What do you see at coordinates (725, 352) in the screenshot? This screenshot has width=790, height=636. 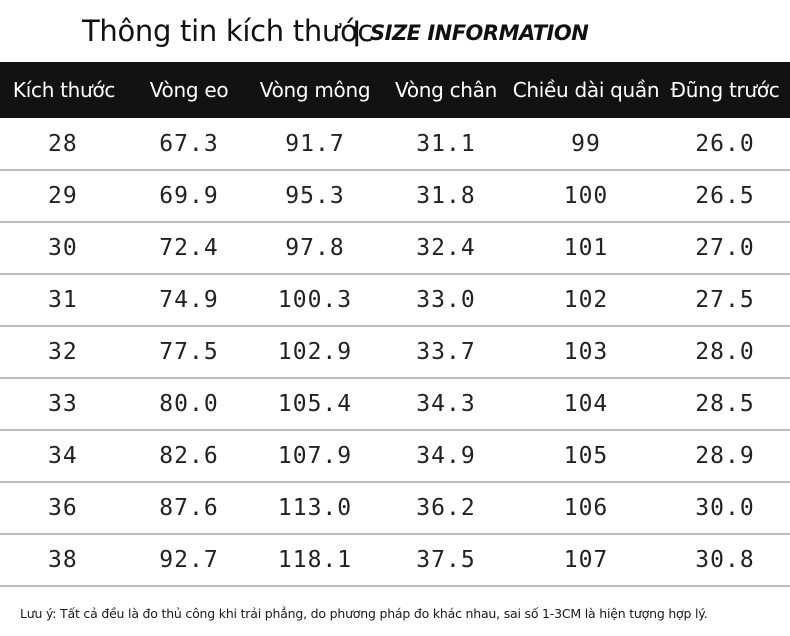 I see `cell-front-rise: 28.0` at bounding box center [725, 352].